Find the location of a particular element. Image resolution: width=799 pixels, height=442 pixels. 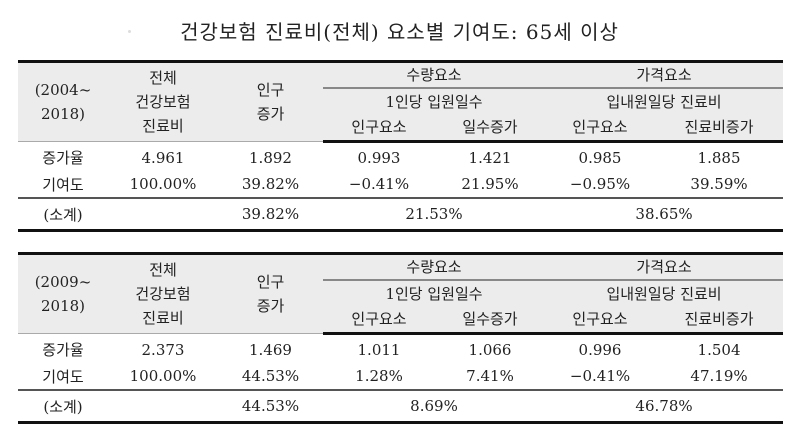

period-header: (2009~ 2018) is located at coordinates (63, 293).